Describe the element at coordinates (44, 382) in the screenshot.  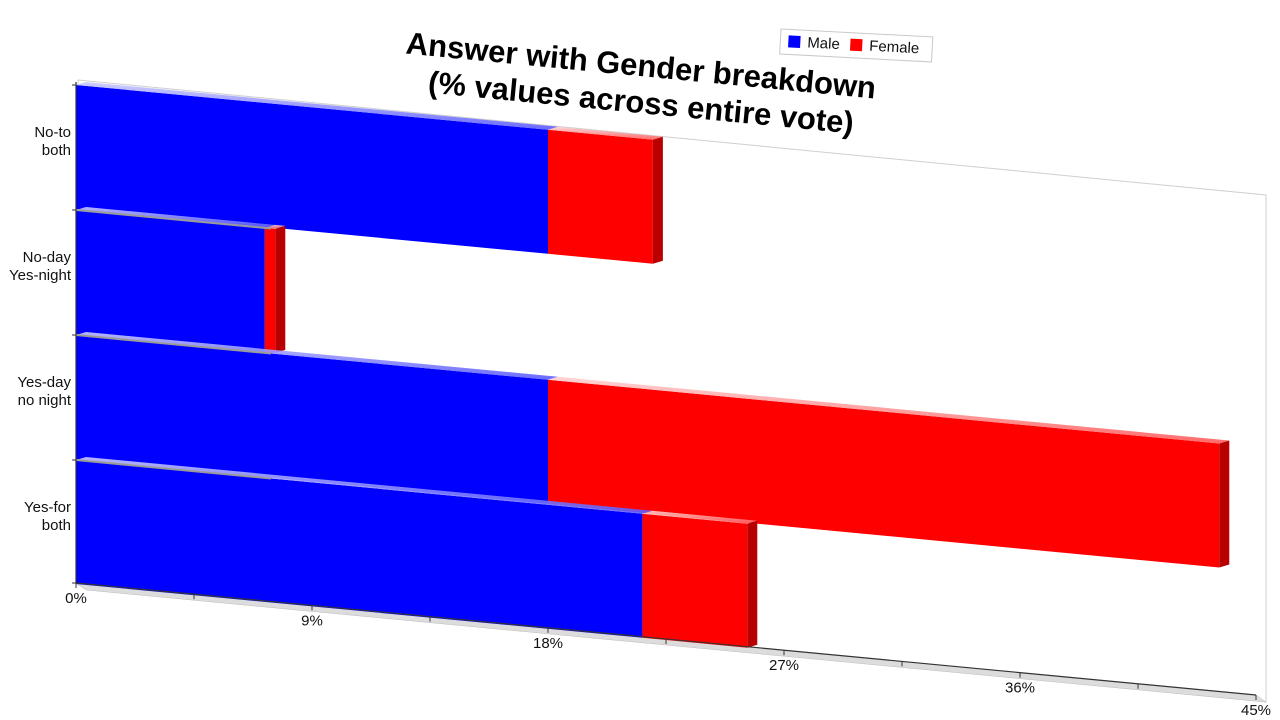
I see `category-label-2-line-0: Yes-day` at that location.